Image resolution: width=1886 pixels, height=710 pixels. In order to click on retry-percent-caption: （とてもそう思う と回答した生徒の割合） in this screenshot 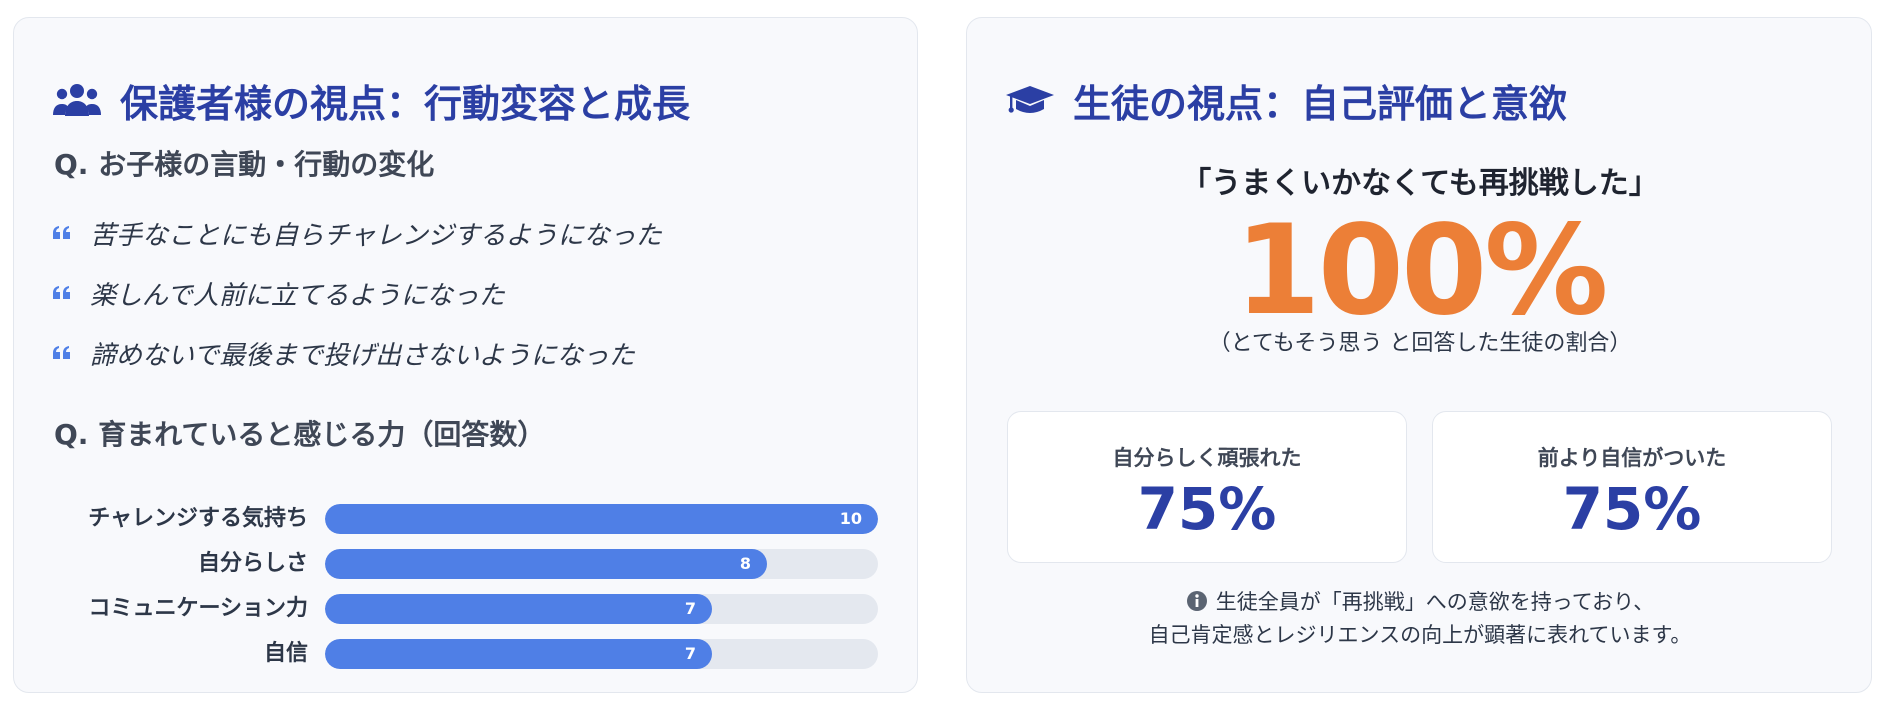, I will do `click(1420, 343)`.